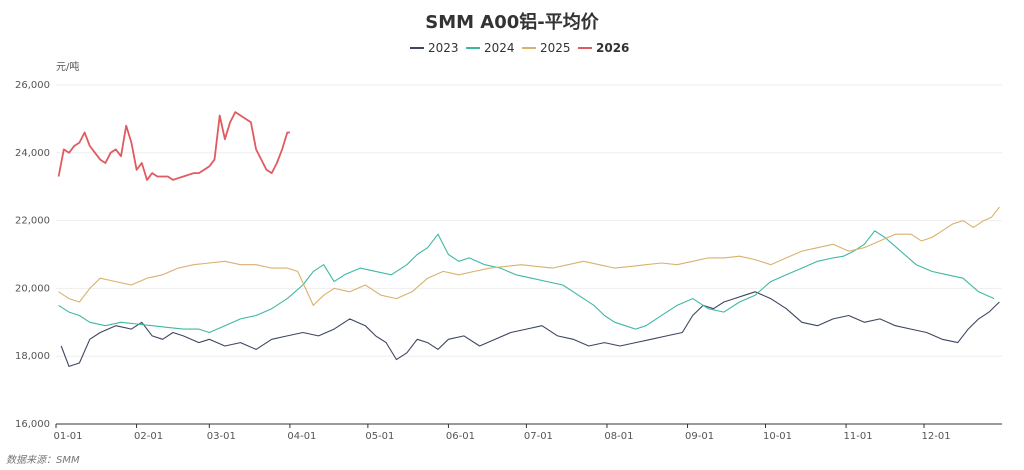 Image resolution: width=1024 pixels, height=470 pixels. I want to click on data-source-label: 数据来源：SMM, so click(43, 460).